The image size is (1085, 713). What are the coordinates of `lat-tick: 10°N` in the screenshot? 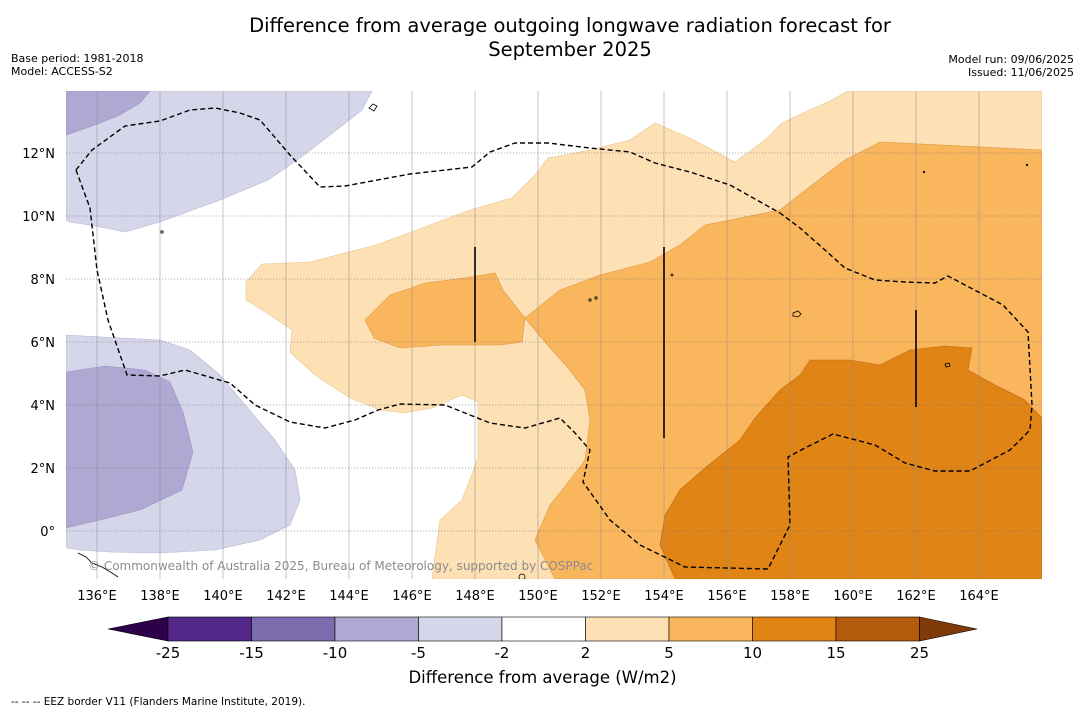 It's located at (38, 217).